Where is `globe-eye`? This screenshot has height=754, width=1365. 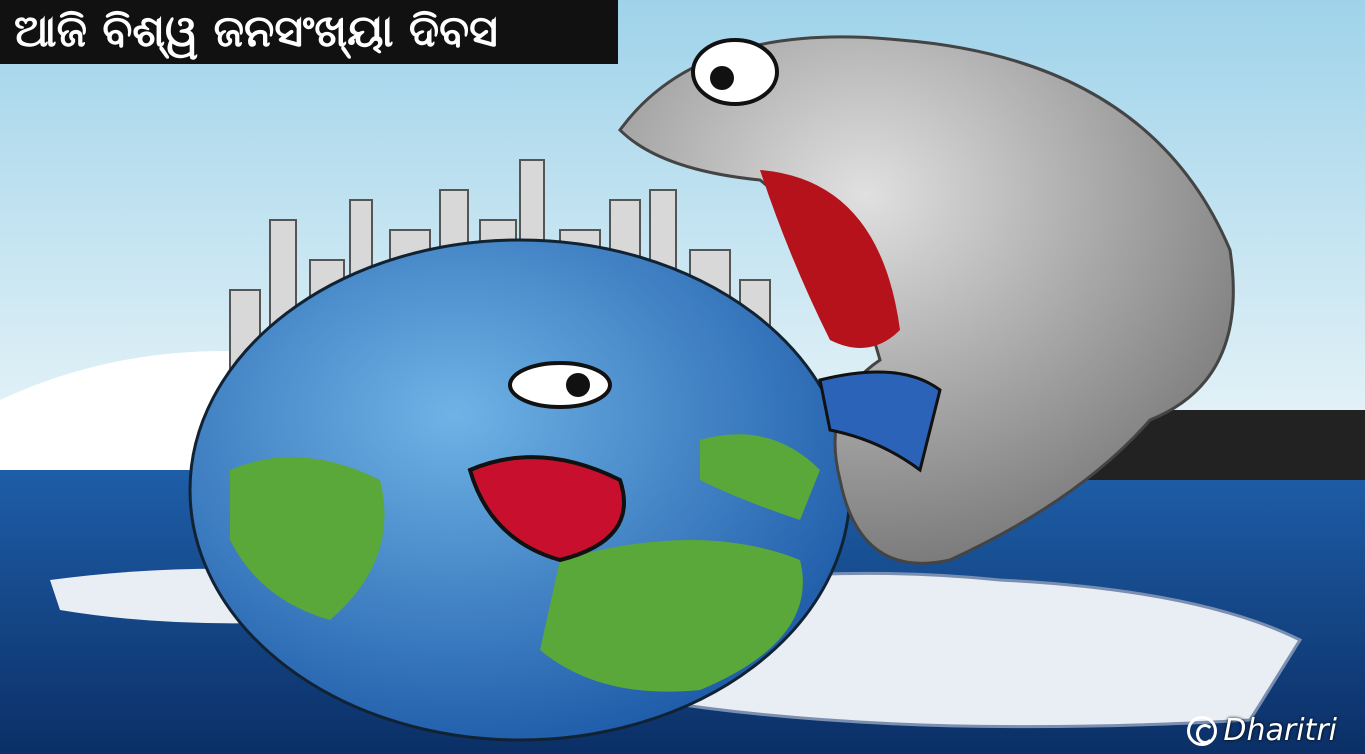
globe-eye is located at coordinates (560, 385).